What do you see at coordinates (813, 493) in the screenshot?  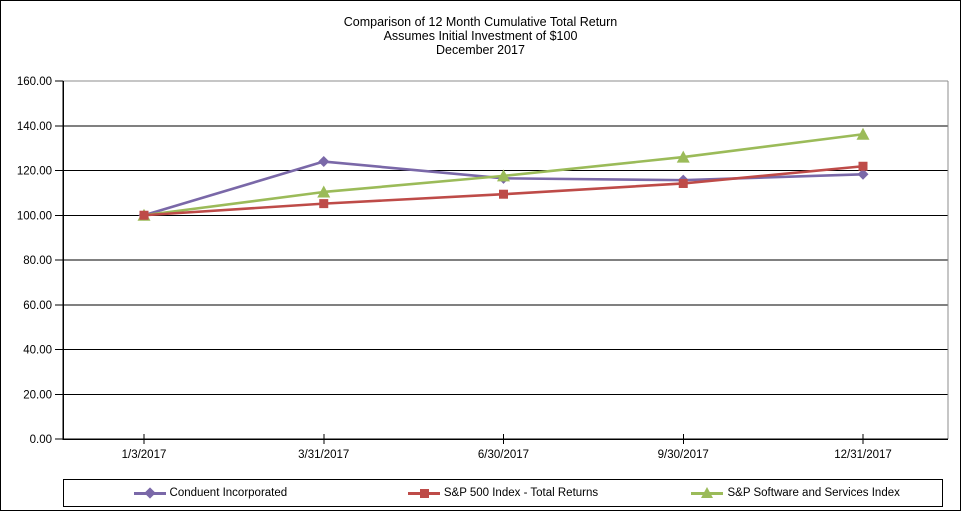 I see `legend-label-spsoftware: S&P Software and Services Index` at bounding box center [813, 493].